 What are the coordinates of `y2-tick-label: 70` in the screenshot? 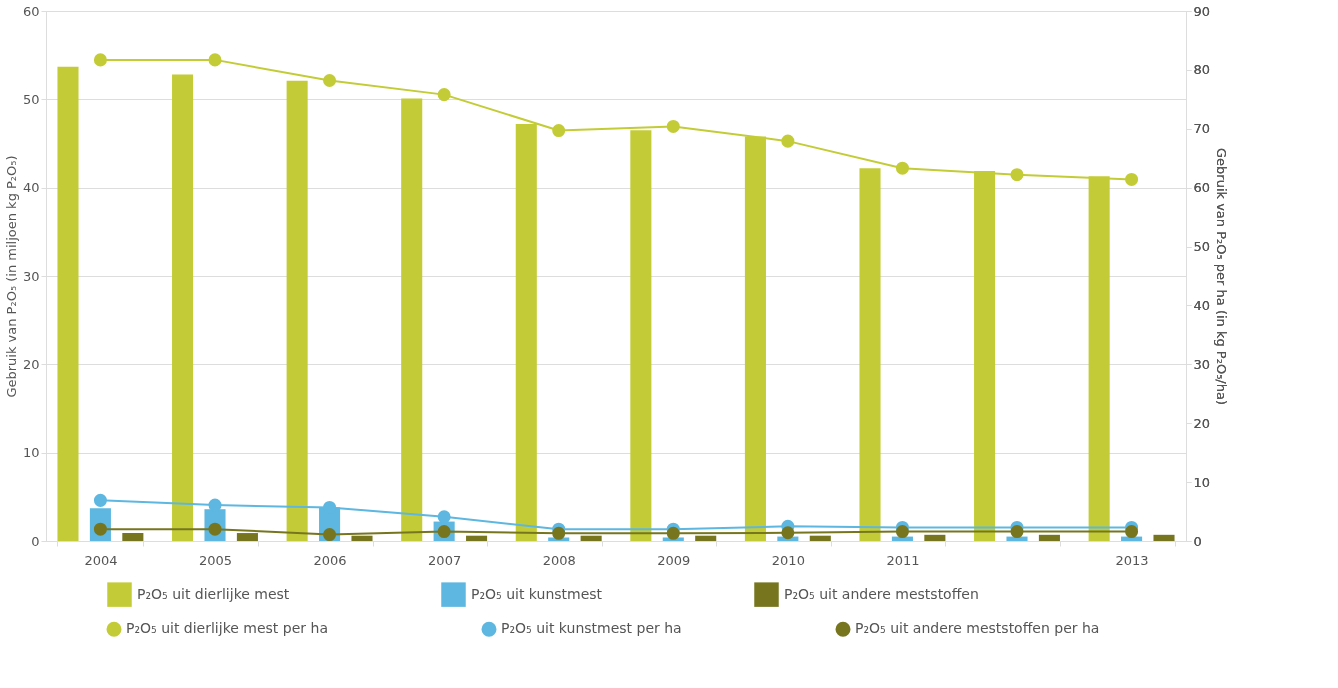 It's located at (1202, 129).